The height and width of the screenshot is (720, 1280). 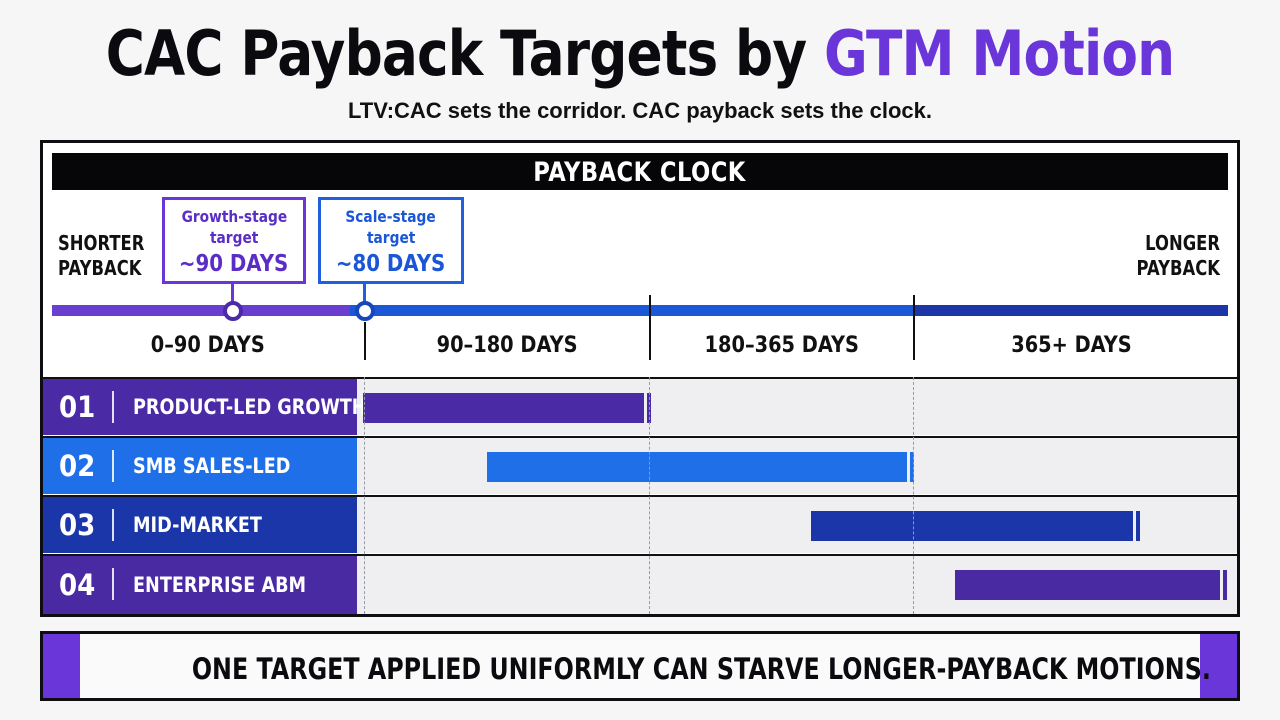 I want to click on growth-label-1: Growth-stage, so click(x=234, y=216).